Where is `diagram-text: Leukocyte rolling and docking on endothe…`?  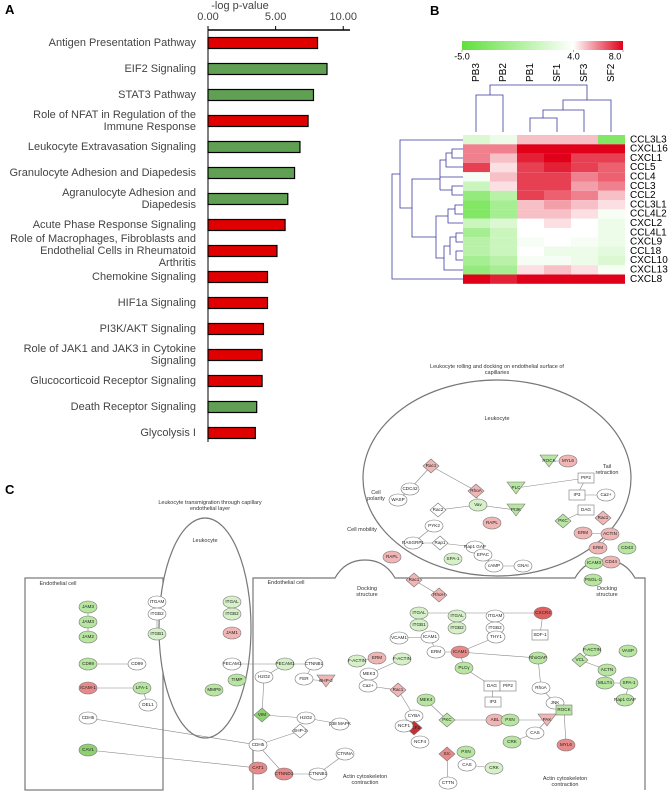 diagram-text: Leukocyte rolling and docking on endothe… is located at coordinates (497, 370).